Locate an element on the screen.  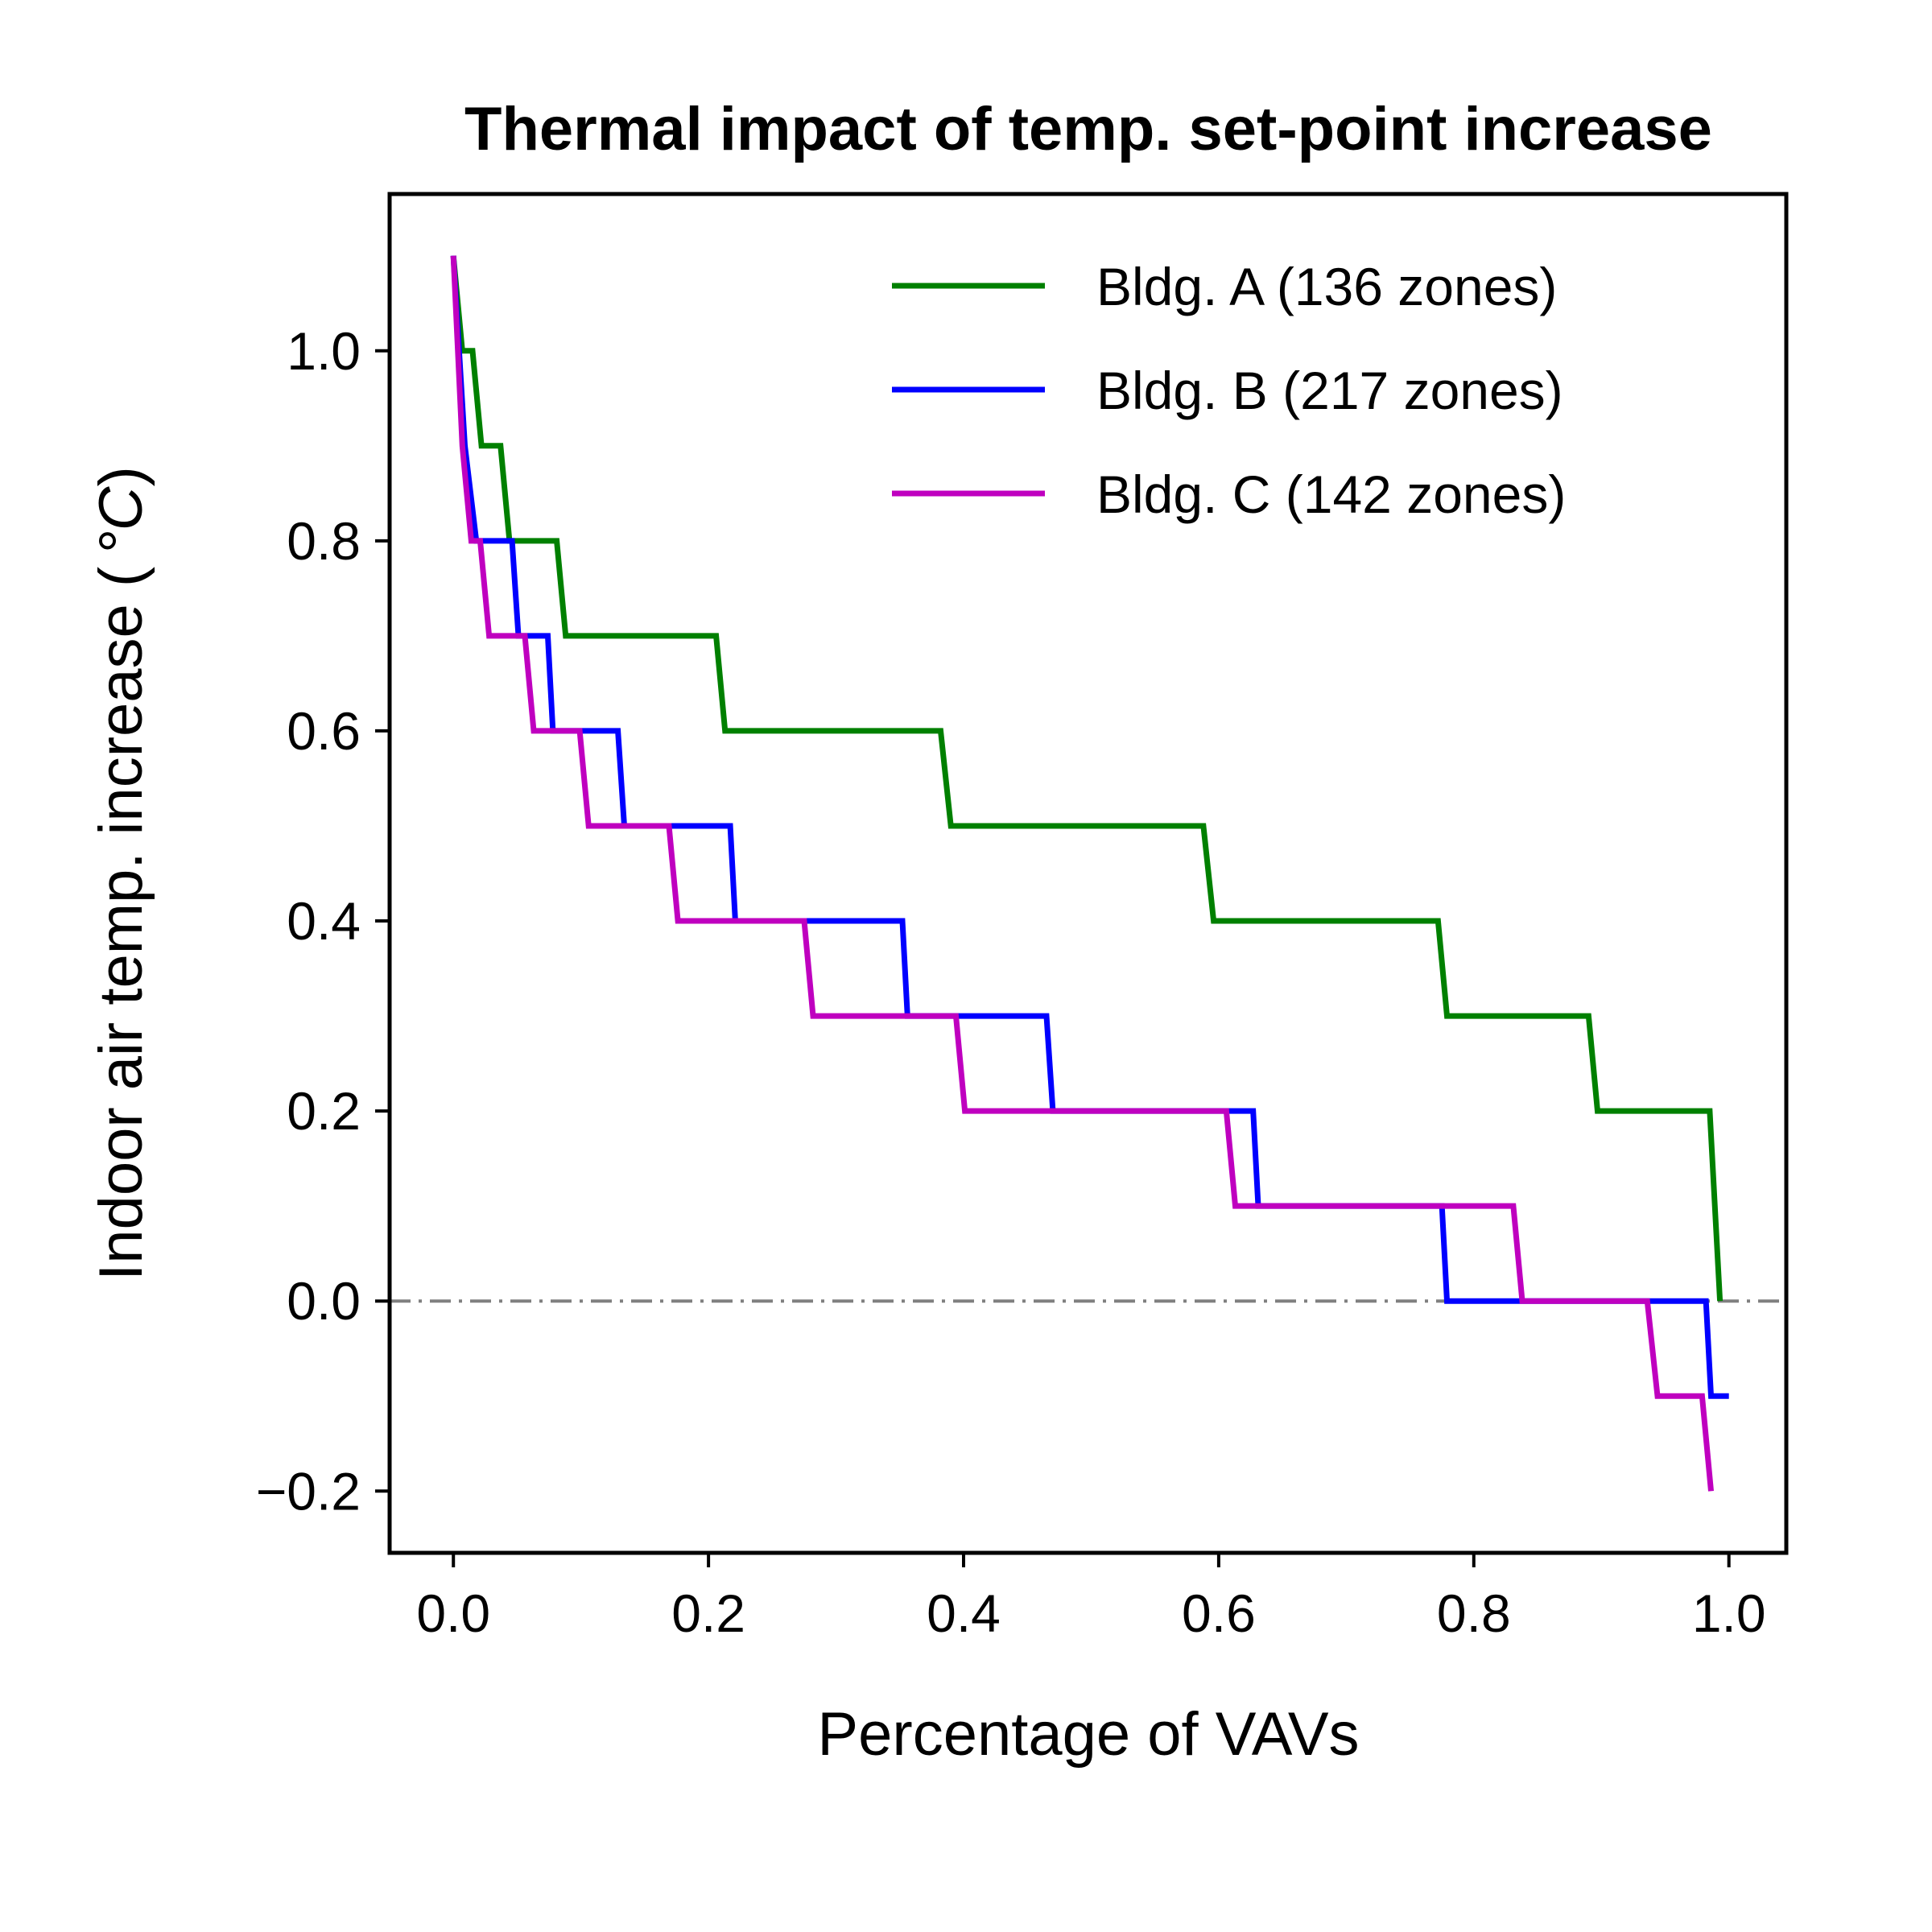
y-tick-label: 0.6 is located at coordinates (324, 731).